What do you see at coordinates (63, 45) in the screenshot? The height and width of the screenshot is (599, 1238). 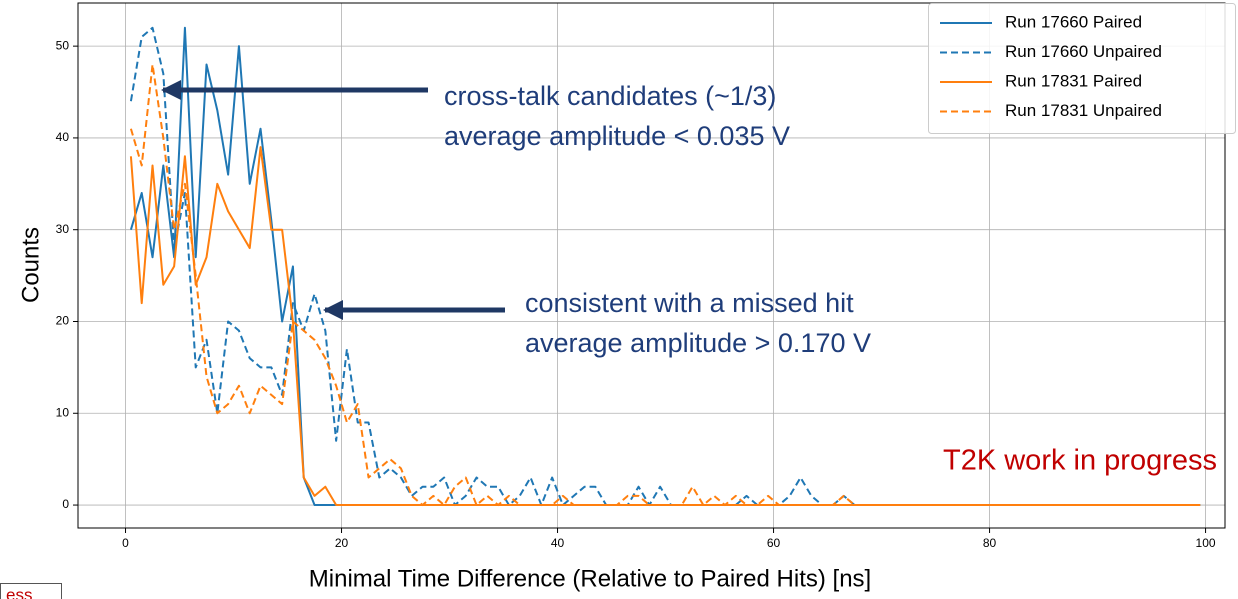 I see `y-tick-label: 50` at bounding box center [63, 45].